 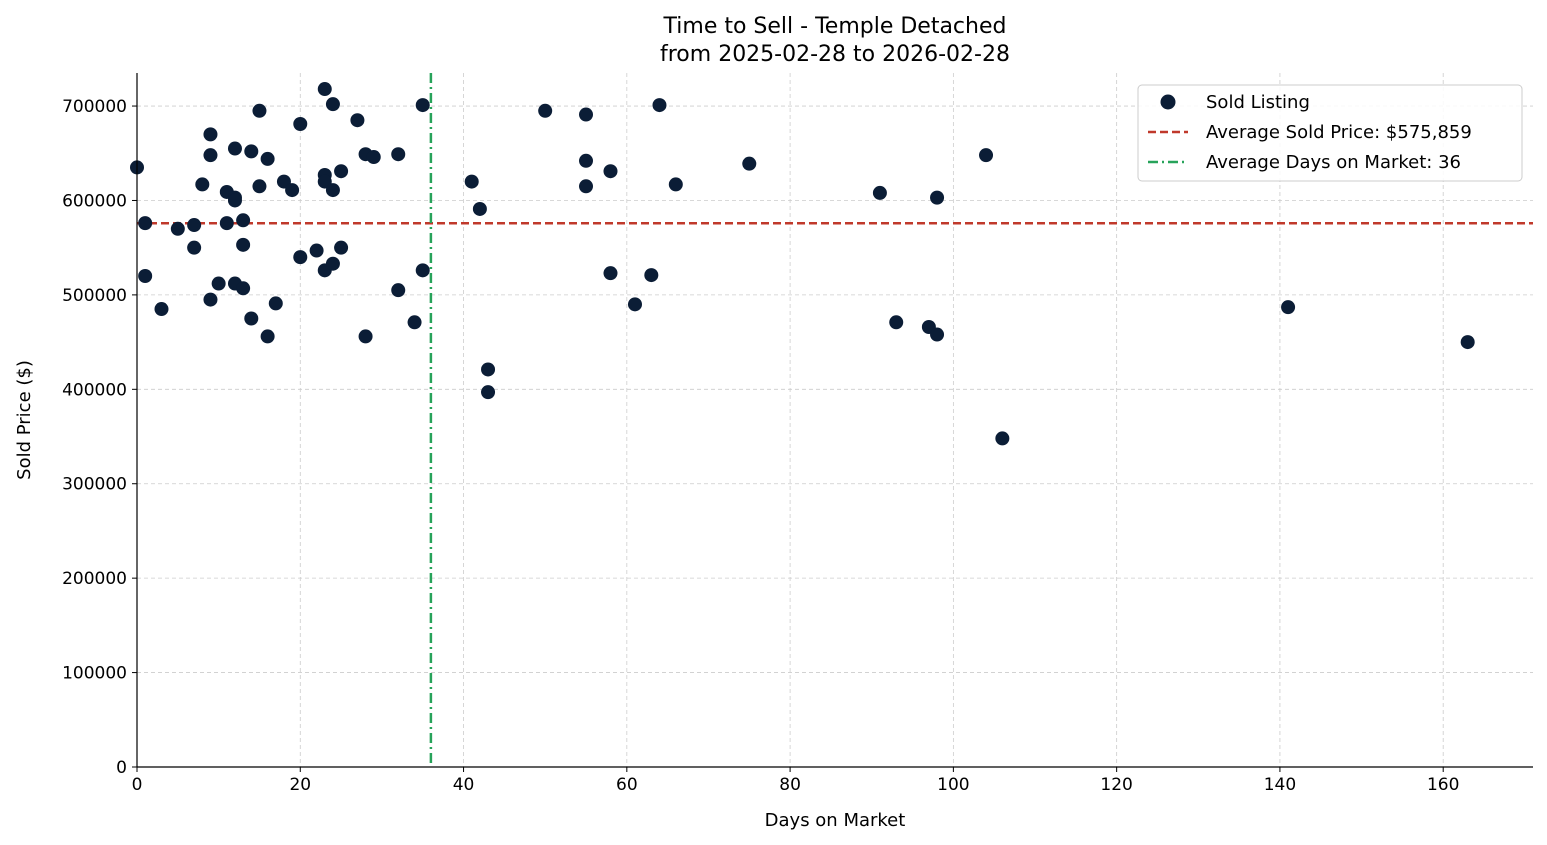 I want to click on x-tick-label: 80, so click(x=790, y=785).